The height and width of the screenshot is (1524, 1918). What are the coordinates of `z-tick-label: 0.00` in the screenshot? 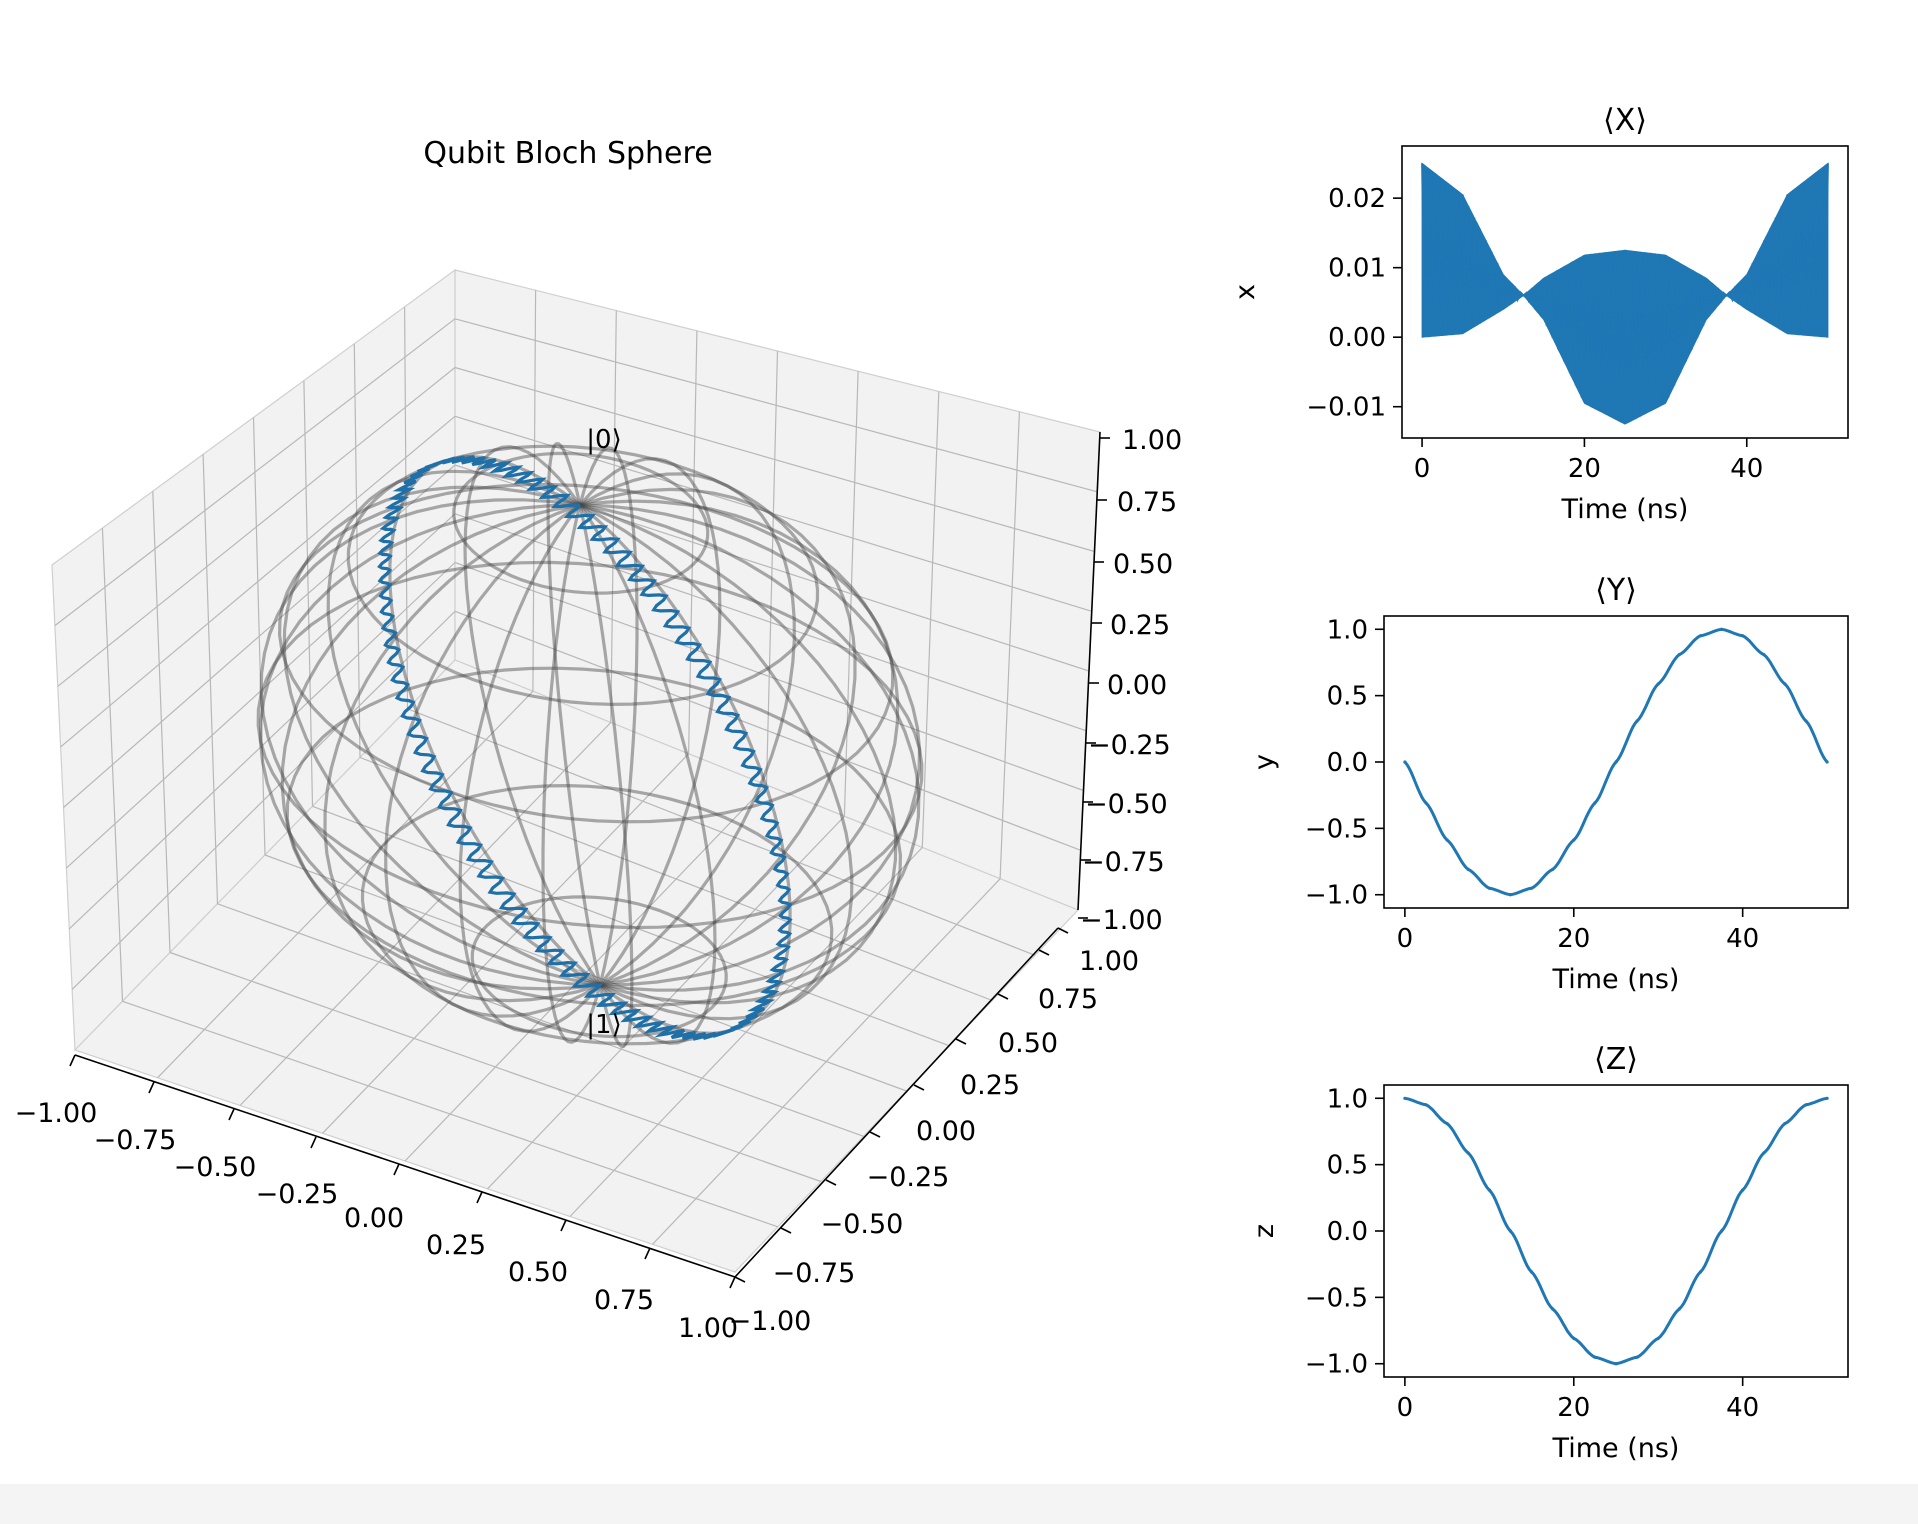 It's located at (1137, 685).